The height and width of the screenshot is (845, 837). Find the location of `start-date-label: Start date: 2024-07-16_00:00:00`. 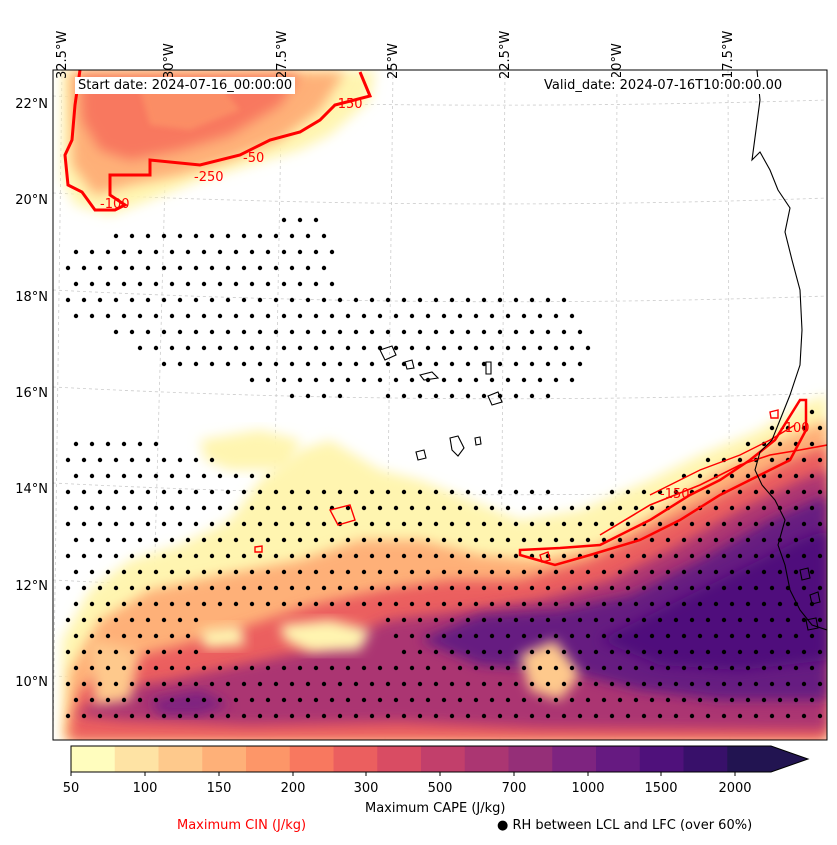

start-date-label: Start date: 2024-07-16_00:00:00 is located at coordinates (185, 85).